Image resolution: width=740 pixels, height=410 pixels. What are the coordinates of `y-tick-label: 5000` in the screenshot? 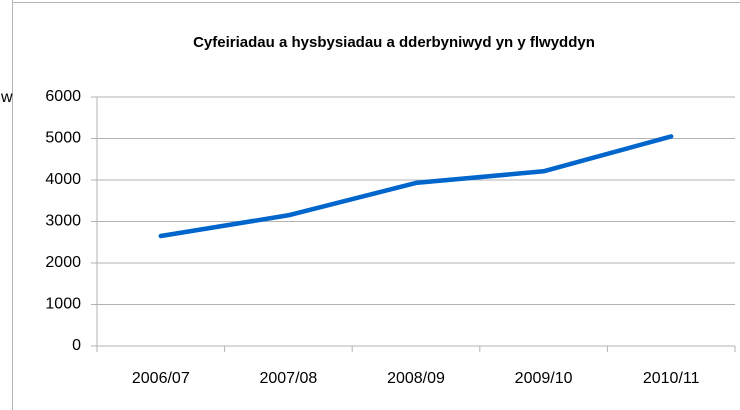 It's located at (63, 138).